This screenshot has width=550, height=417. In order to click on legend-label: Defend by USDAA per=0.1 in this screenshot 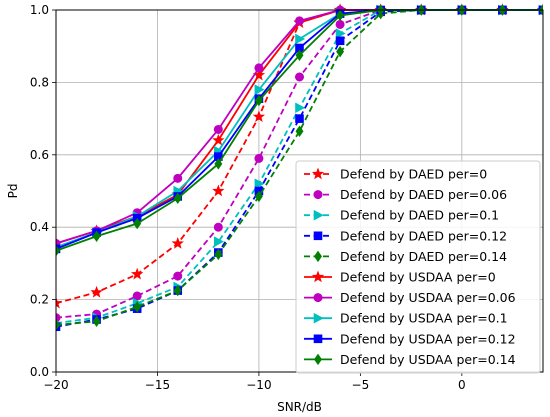, I will do `click(424, 318)`.